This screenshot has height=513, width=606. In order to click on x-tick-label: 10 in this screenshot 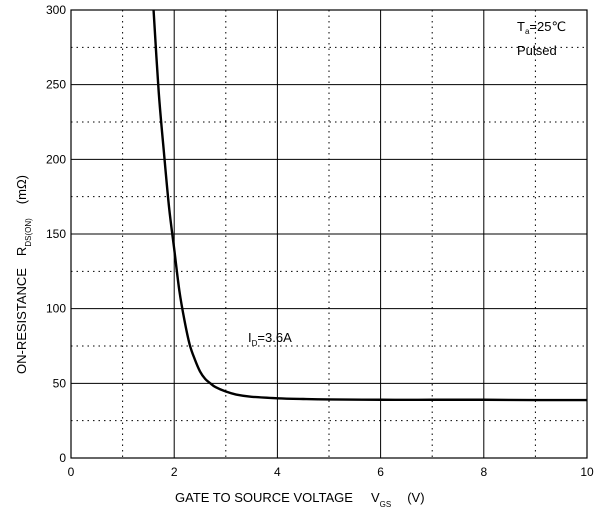, I will do `click(587, 472)`.